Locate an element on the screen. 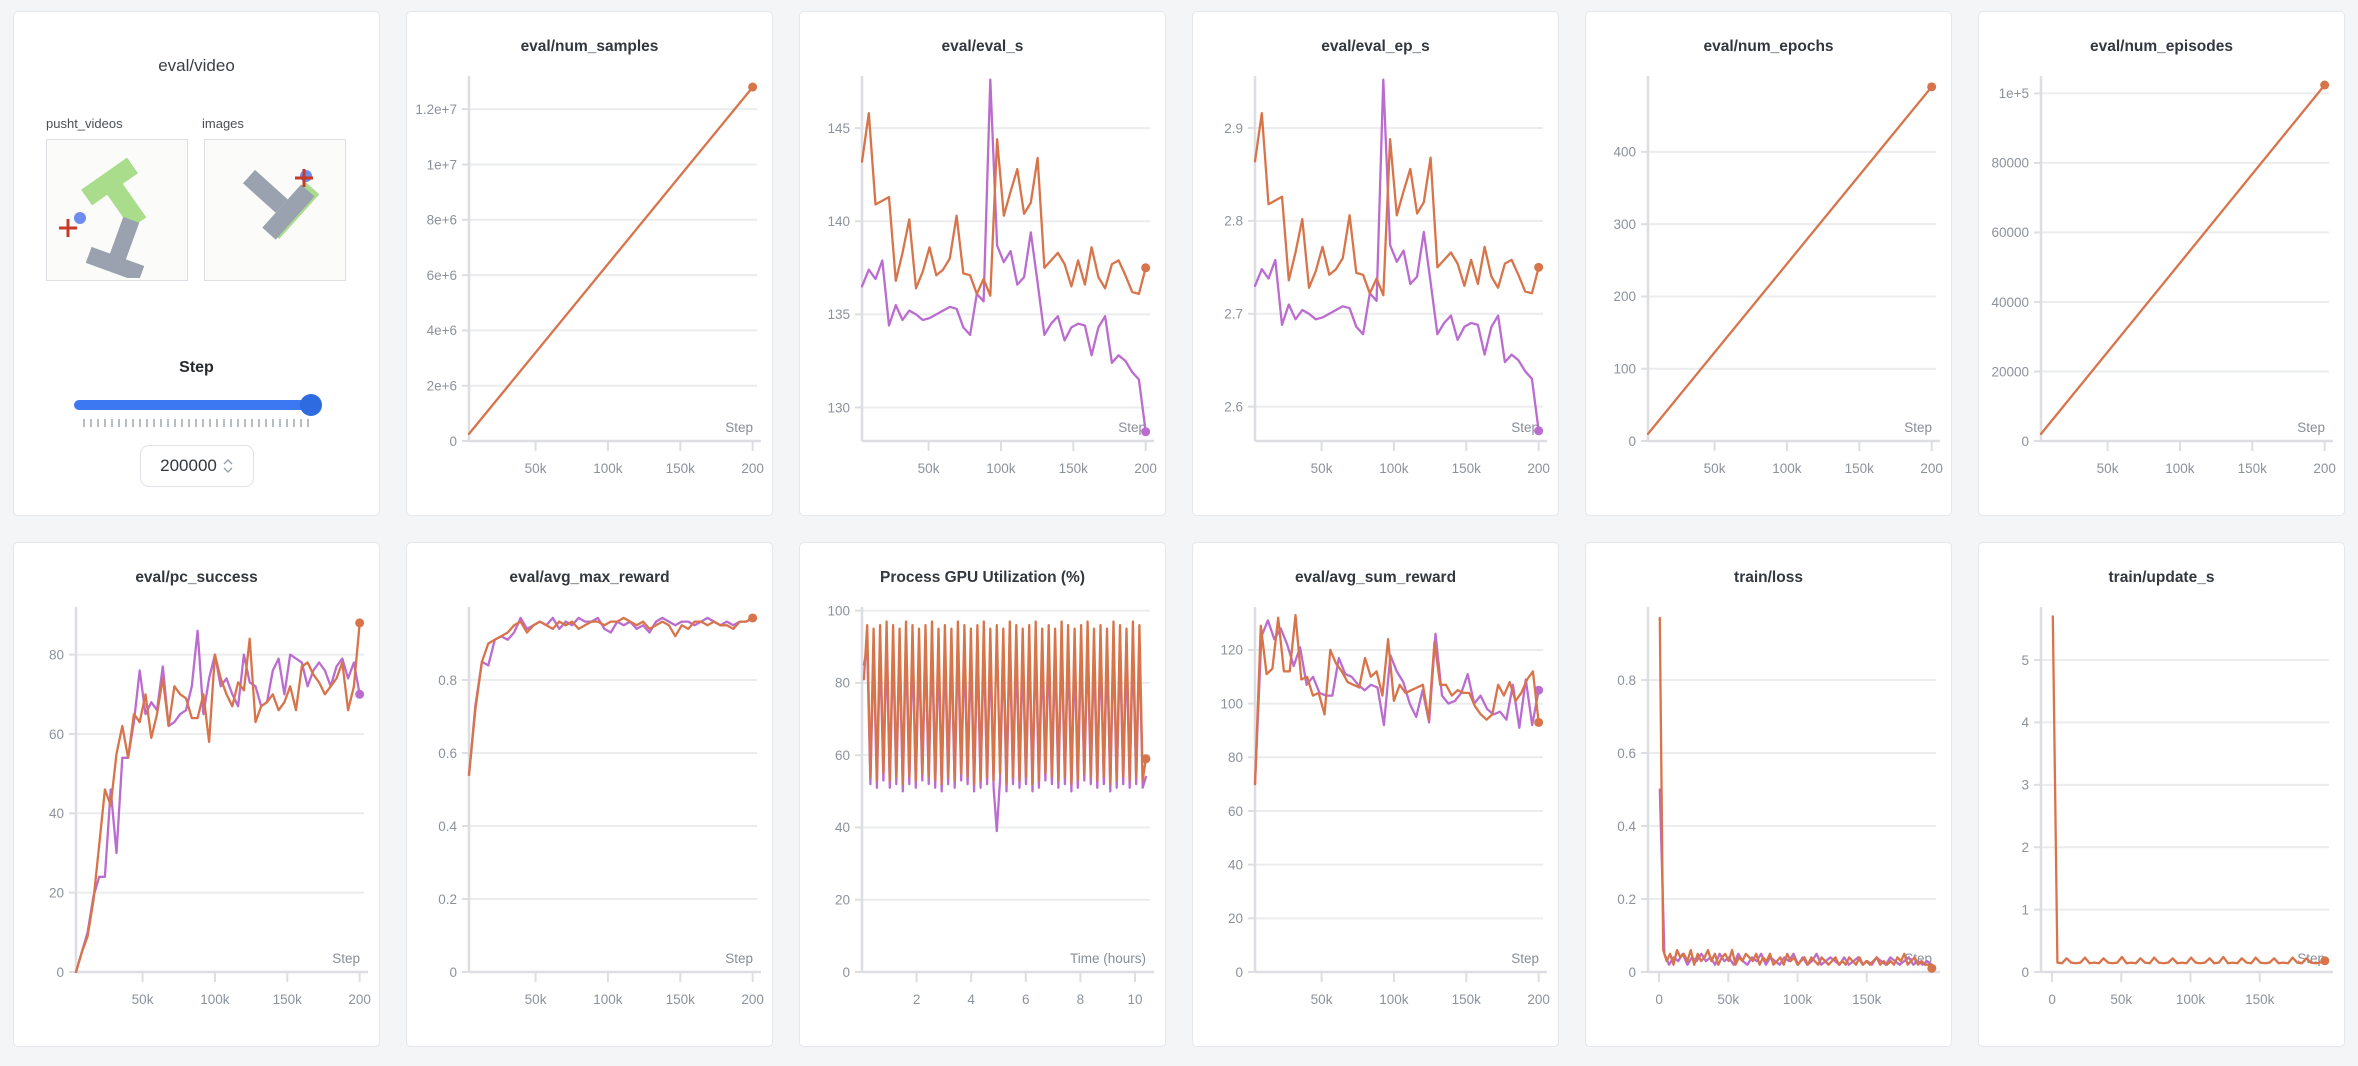 This screenshot has height=1066, width=2358. svg-text: 0.2 is located at coordinates (447, 899).